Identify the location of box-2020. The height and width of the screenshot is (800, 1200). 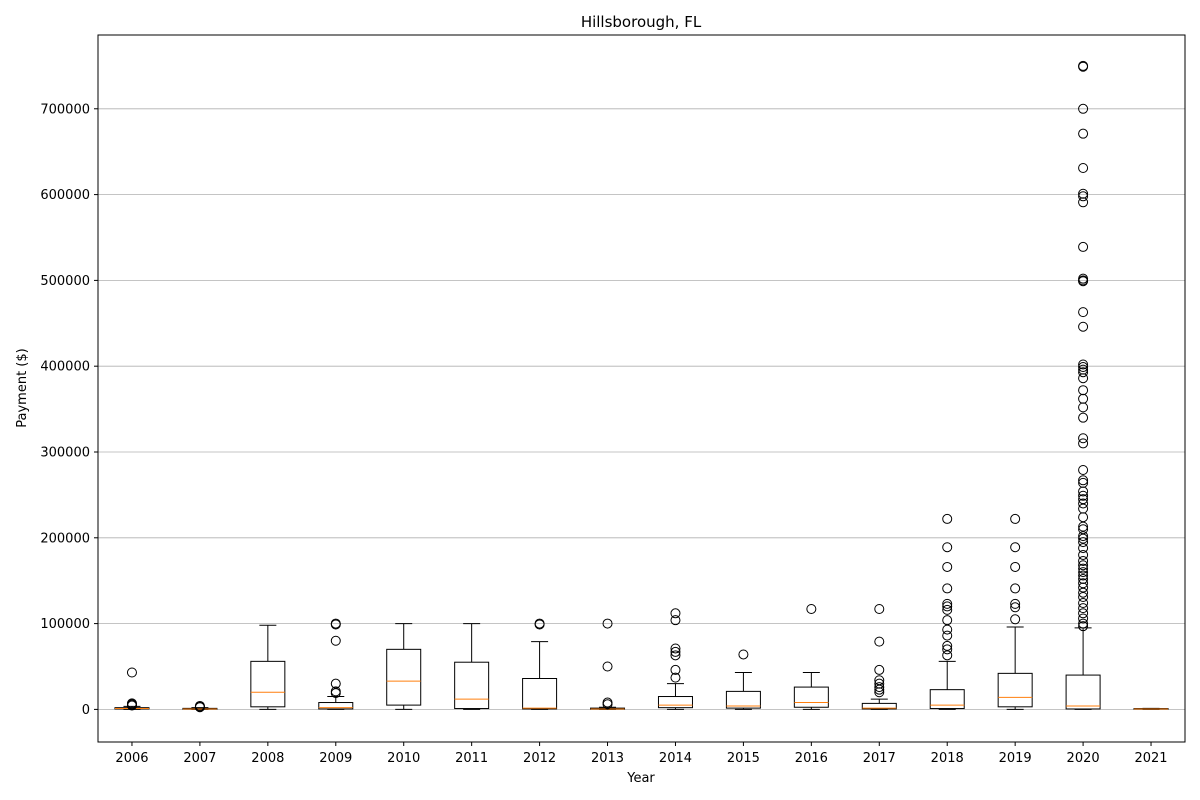
(1083, 385).